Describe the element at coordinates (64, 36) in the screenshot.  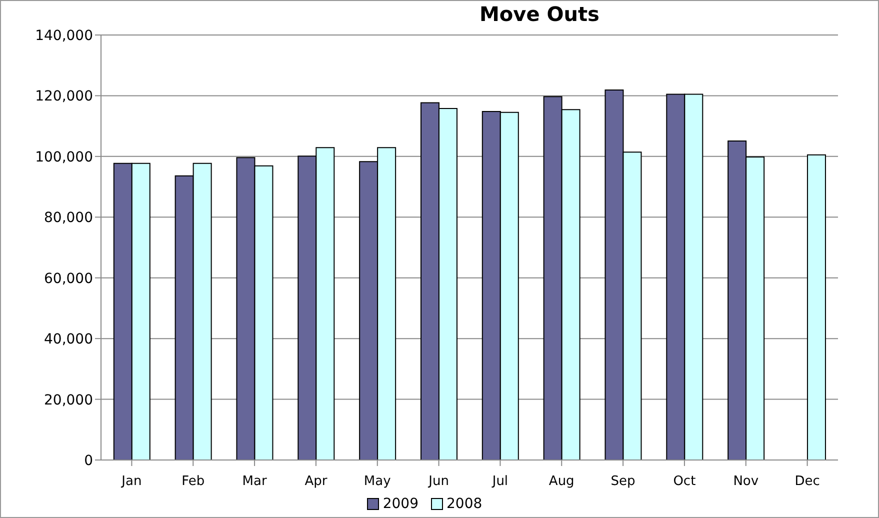
I see `y-tick-label: 140,000` at that location.